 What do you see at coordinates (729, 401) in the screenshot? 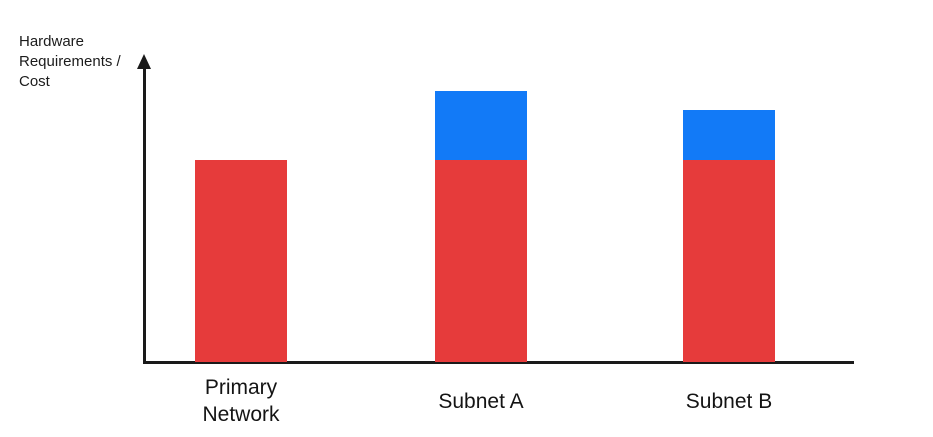
I see `x-tick-label-subnet-b: Subnet B` at bounding box center [729, 401].